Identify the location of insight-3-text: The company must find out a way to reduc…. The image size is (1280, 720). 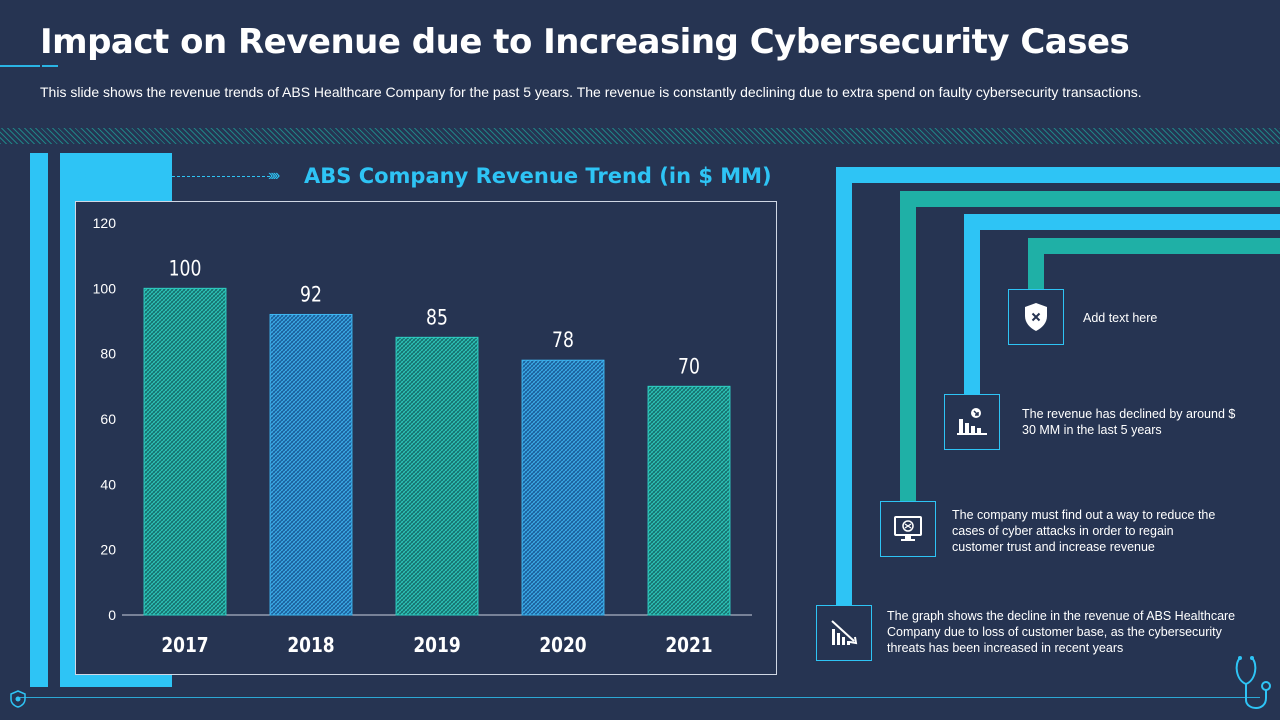
(1084, 531).